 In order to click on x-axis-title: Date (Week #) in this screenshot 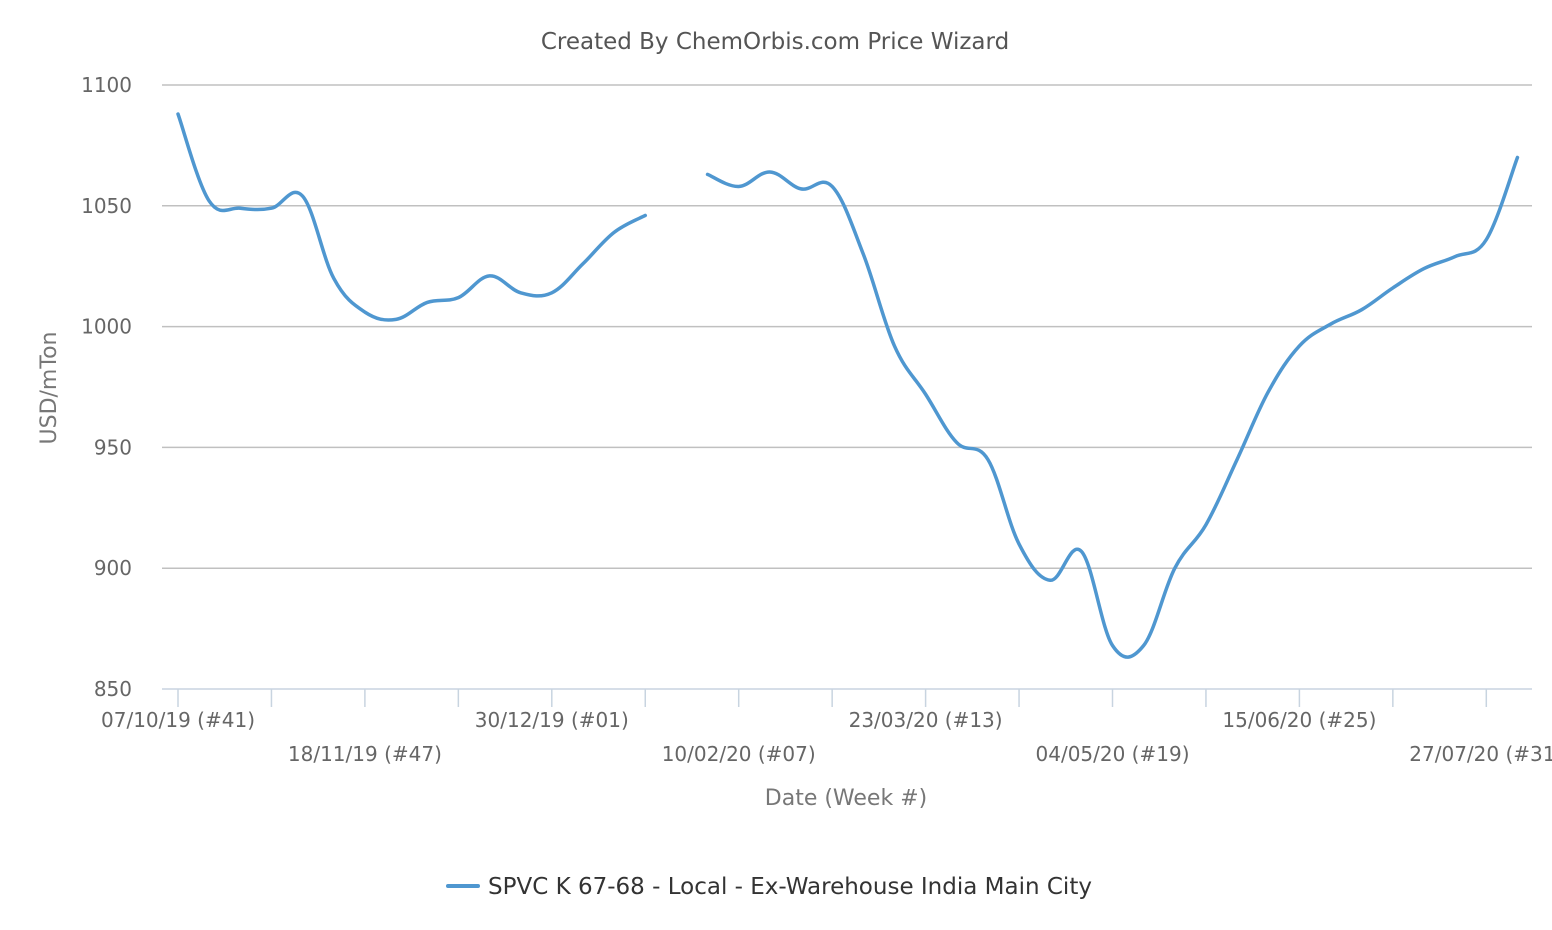, I will do `click(846, 798)`.